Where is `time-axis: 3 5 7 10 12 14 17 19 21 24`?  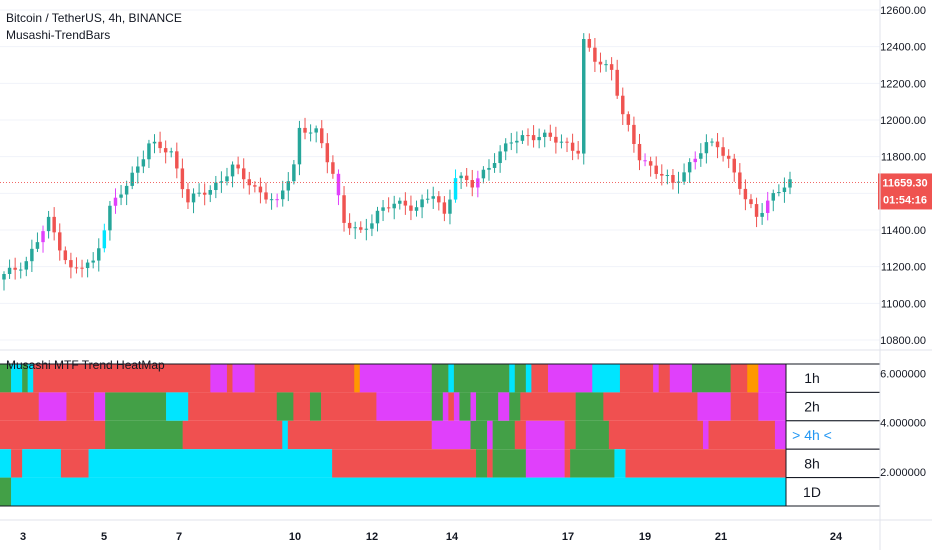
time-axis: 3 5 7 10 12 14 17 19 21 24 is located at coordinates (431, 537).